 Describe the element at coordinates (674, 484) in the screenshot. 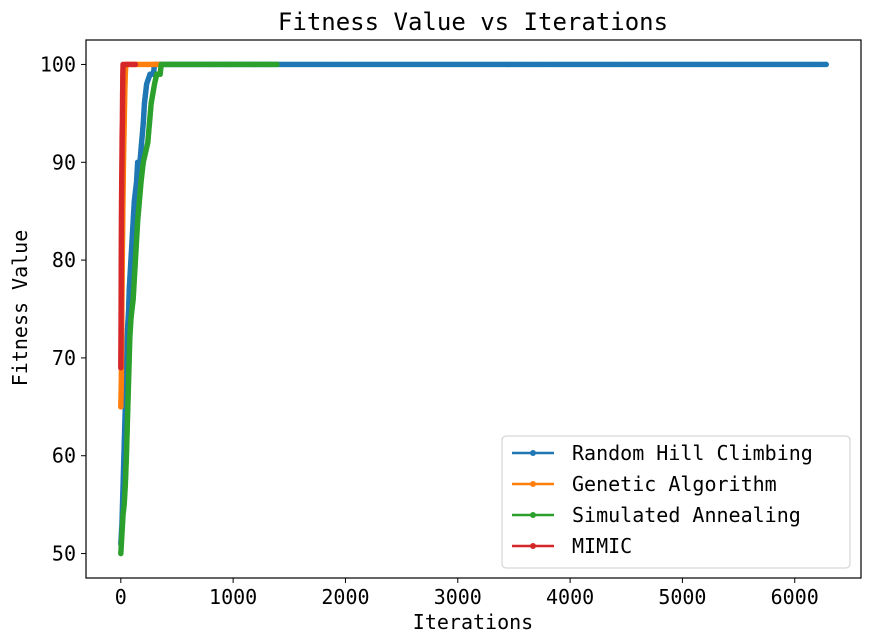

I see `legend-label: Genetic Algorithm` at that location.